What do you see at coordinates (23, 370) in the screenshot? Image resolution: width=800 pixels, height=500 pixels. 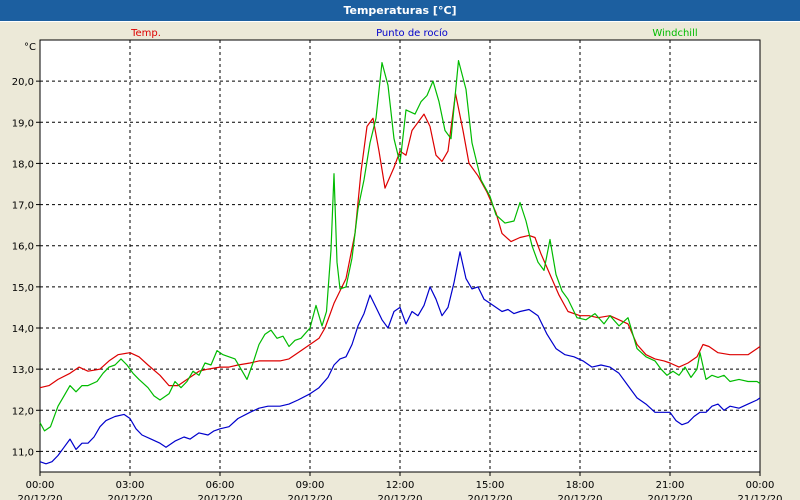 I see `y-tick-label: 13,0` at bounding box center [23, 370].